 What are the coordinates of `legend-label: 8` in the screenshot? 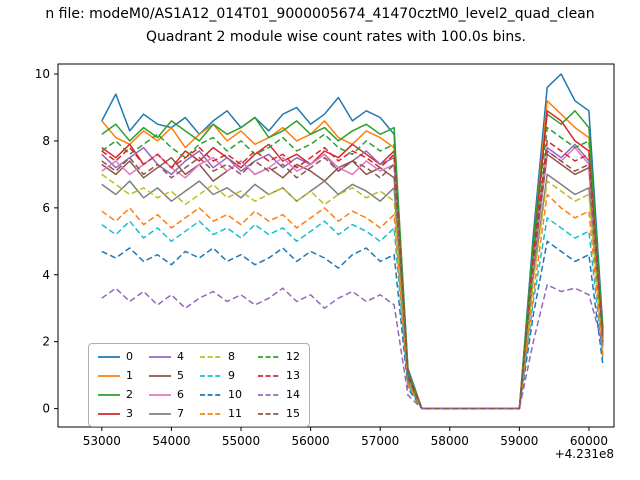 It's located at (231, 356).